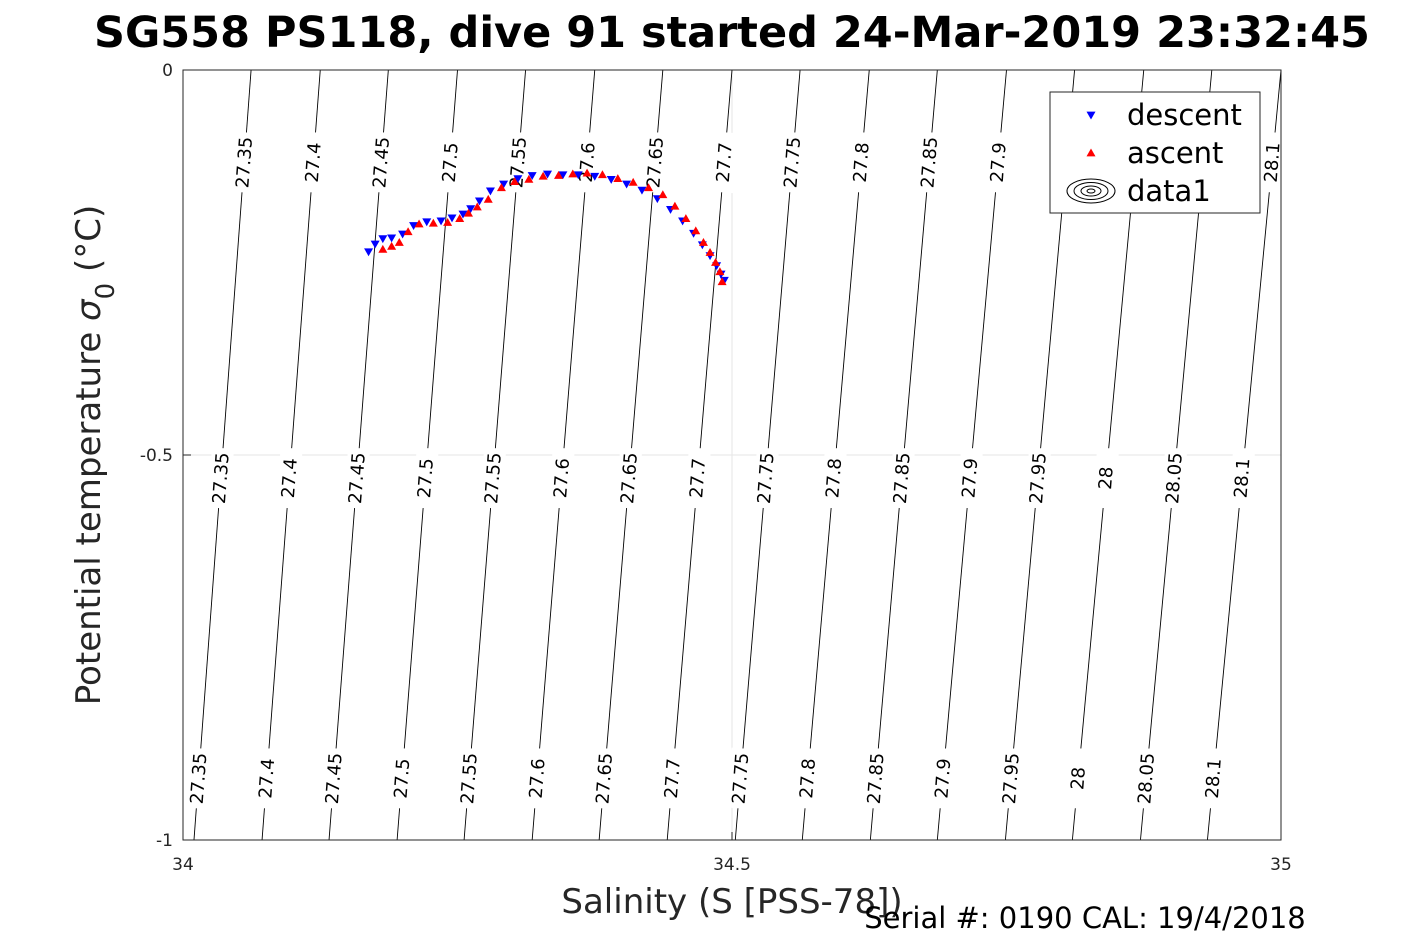 This screenshot has height=945, width=1417. What do you see at coordinates (732, 865) in the screenshot?
I see `x-tick-label: 34.5` at bounding box center [732, 865].